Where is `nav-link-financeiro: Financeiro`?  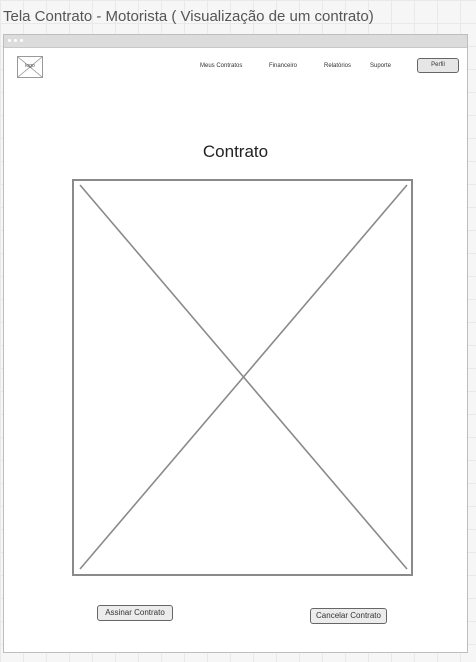
nav-link-financeiro: Financeiro is located at coordinates (283, 66).